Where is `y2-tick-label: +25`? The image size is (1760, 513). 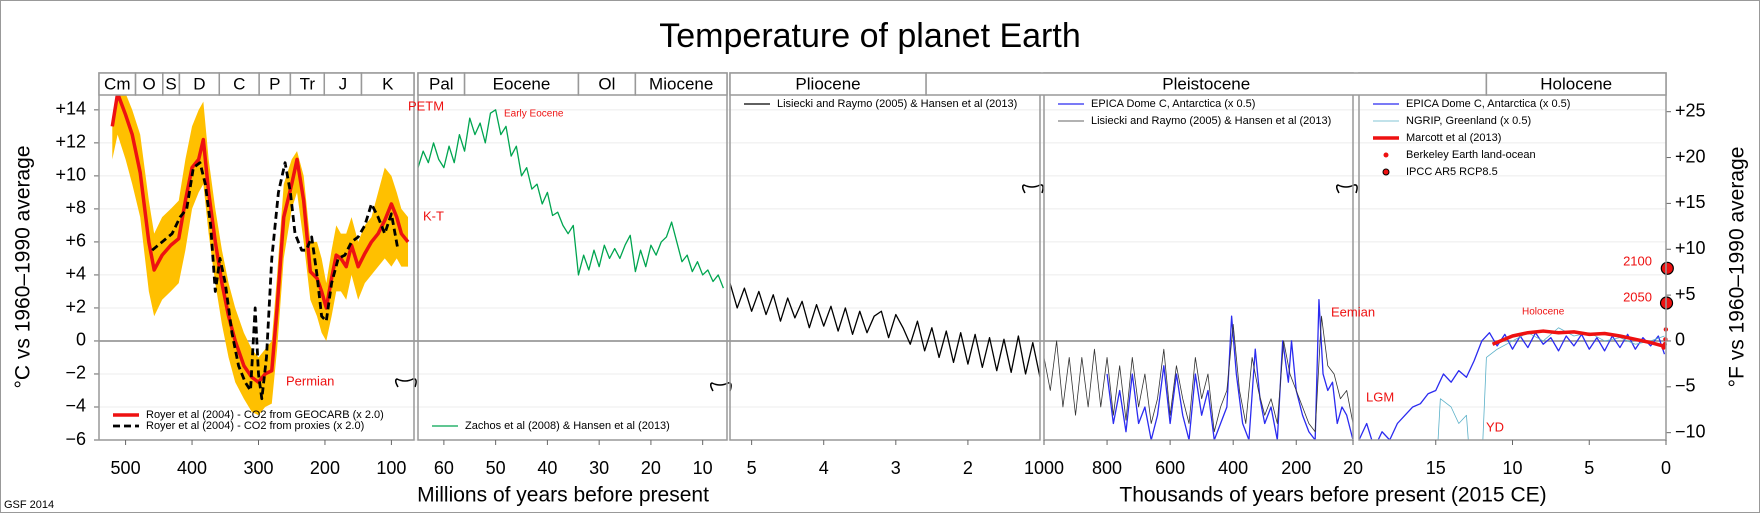
y2-tick-label: +25 is located at coordinates (1690, 110).